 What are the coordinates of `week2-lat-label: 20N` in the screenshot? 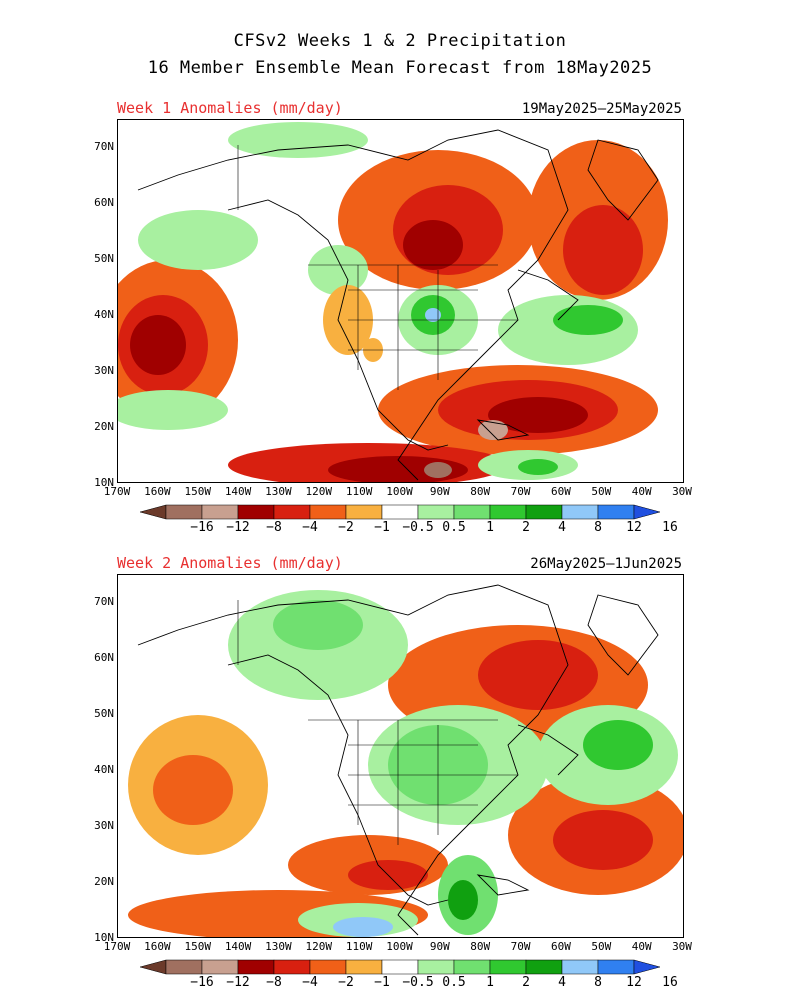 It's located at (104, 881).